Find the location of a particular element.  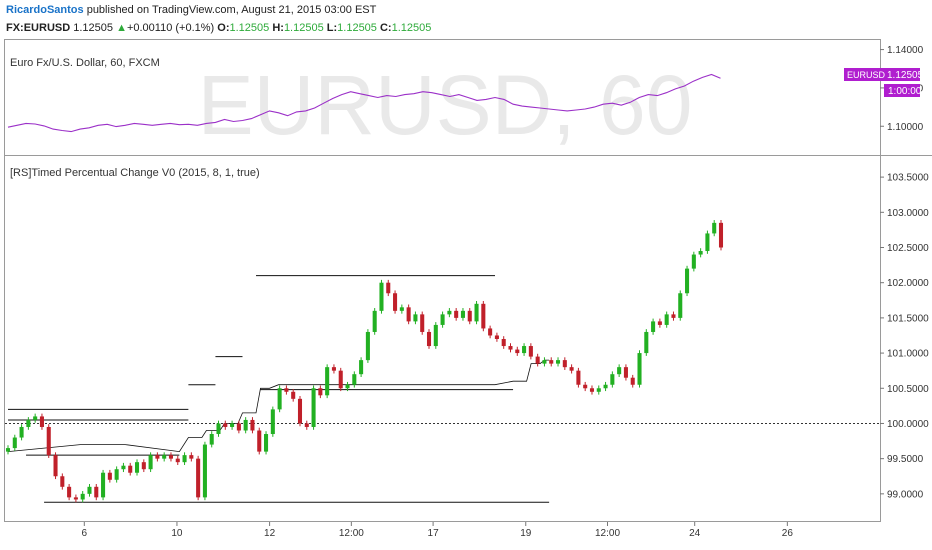

time-tick-label: 12:00 is located at coordinates (607, 533).